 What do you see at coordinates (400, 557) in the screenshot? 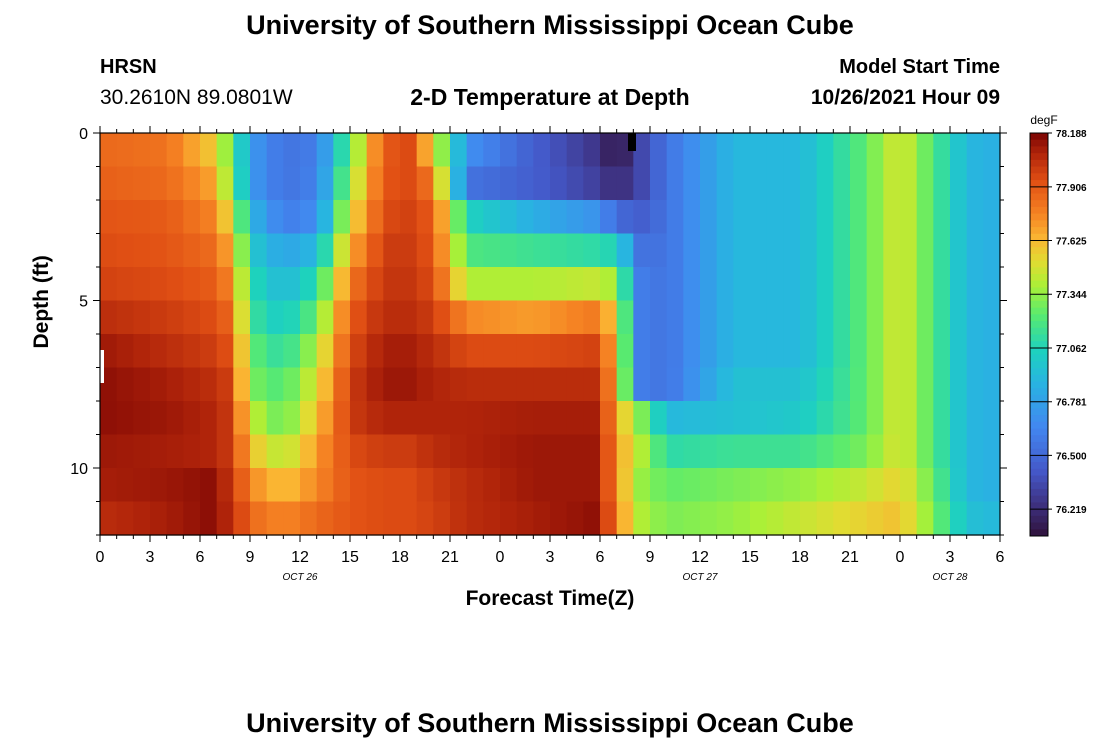
I see `x-tick-label: 18` at bounding box center [400, 557].